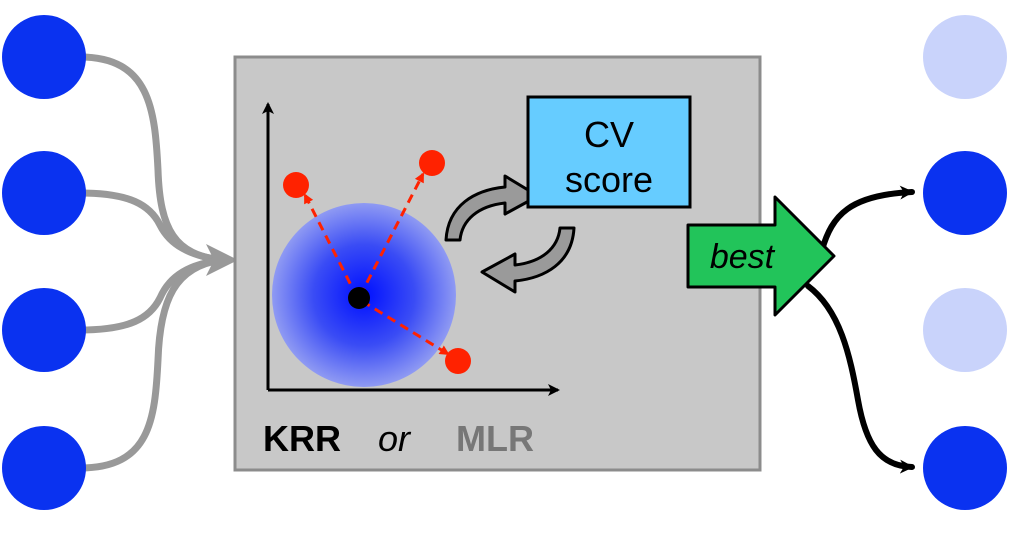  What do you see at coordinates (609, 134) in the screenshot?
I see `cv-score-line1: CV` at bounding box center [609, 134].